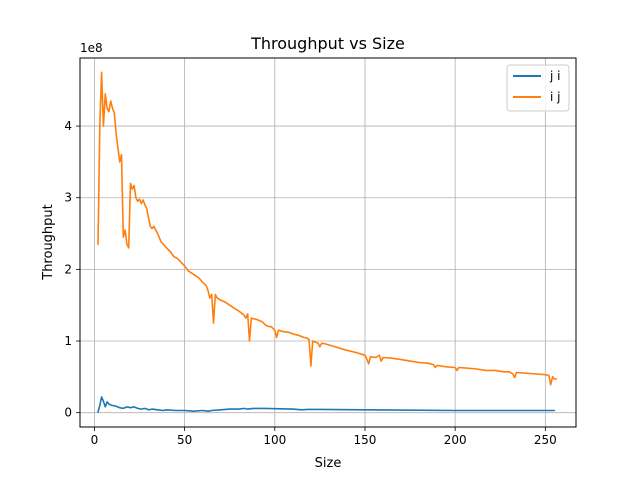 This screenshot has height=480, width=640. What do you see at coordinates (327, 43) in the screenshot?
I see `chart-title: Throughput vs Size` at bounding box center [327, 43].